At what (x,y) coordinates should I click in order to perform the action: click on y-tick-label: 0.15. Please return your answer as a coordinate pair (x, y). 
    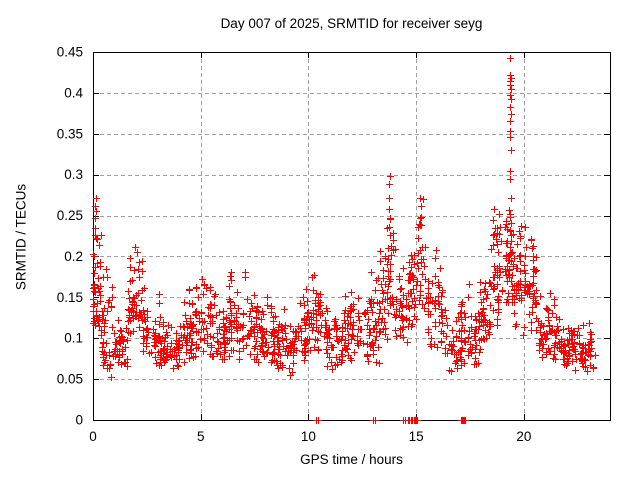
    Looking at the image, I should click on (70, 297).